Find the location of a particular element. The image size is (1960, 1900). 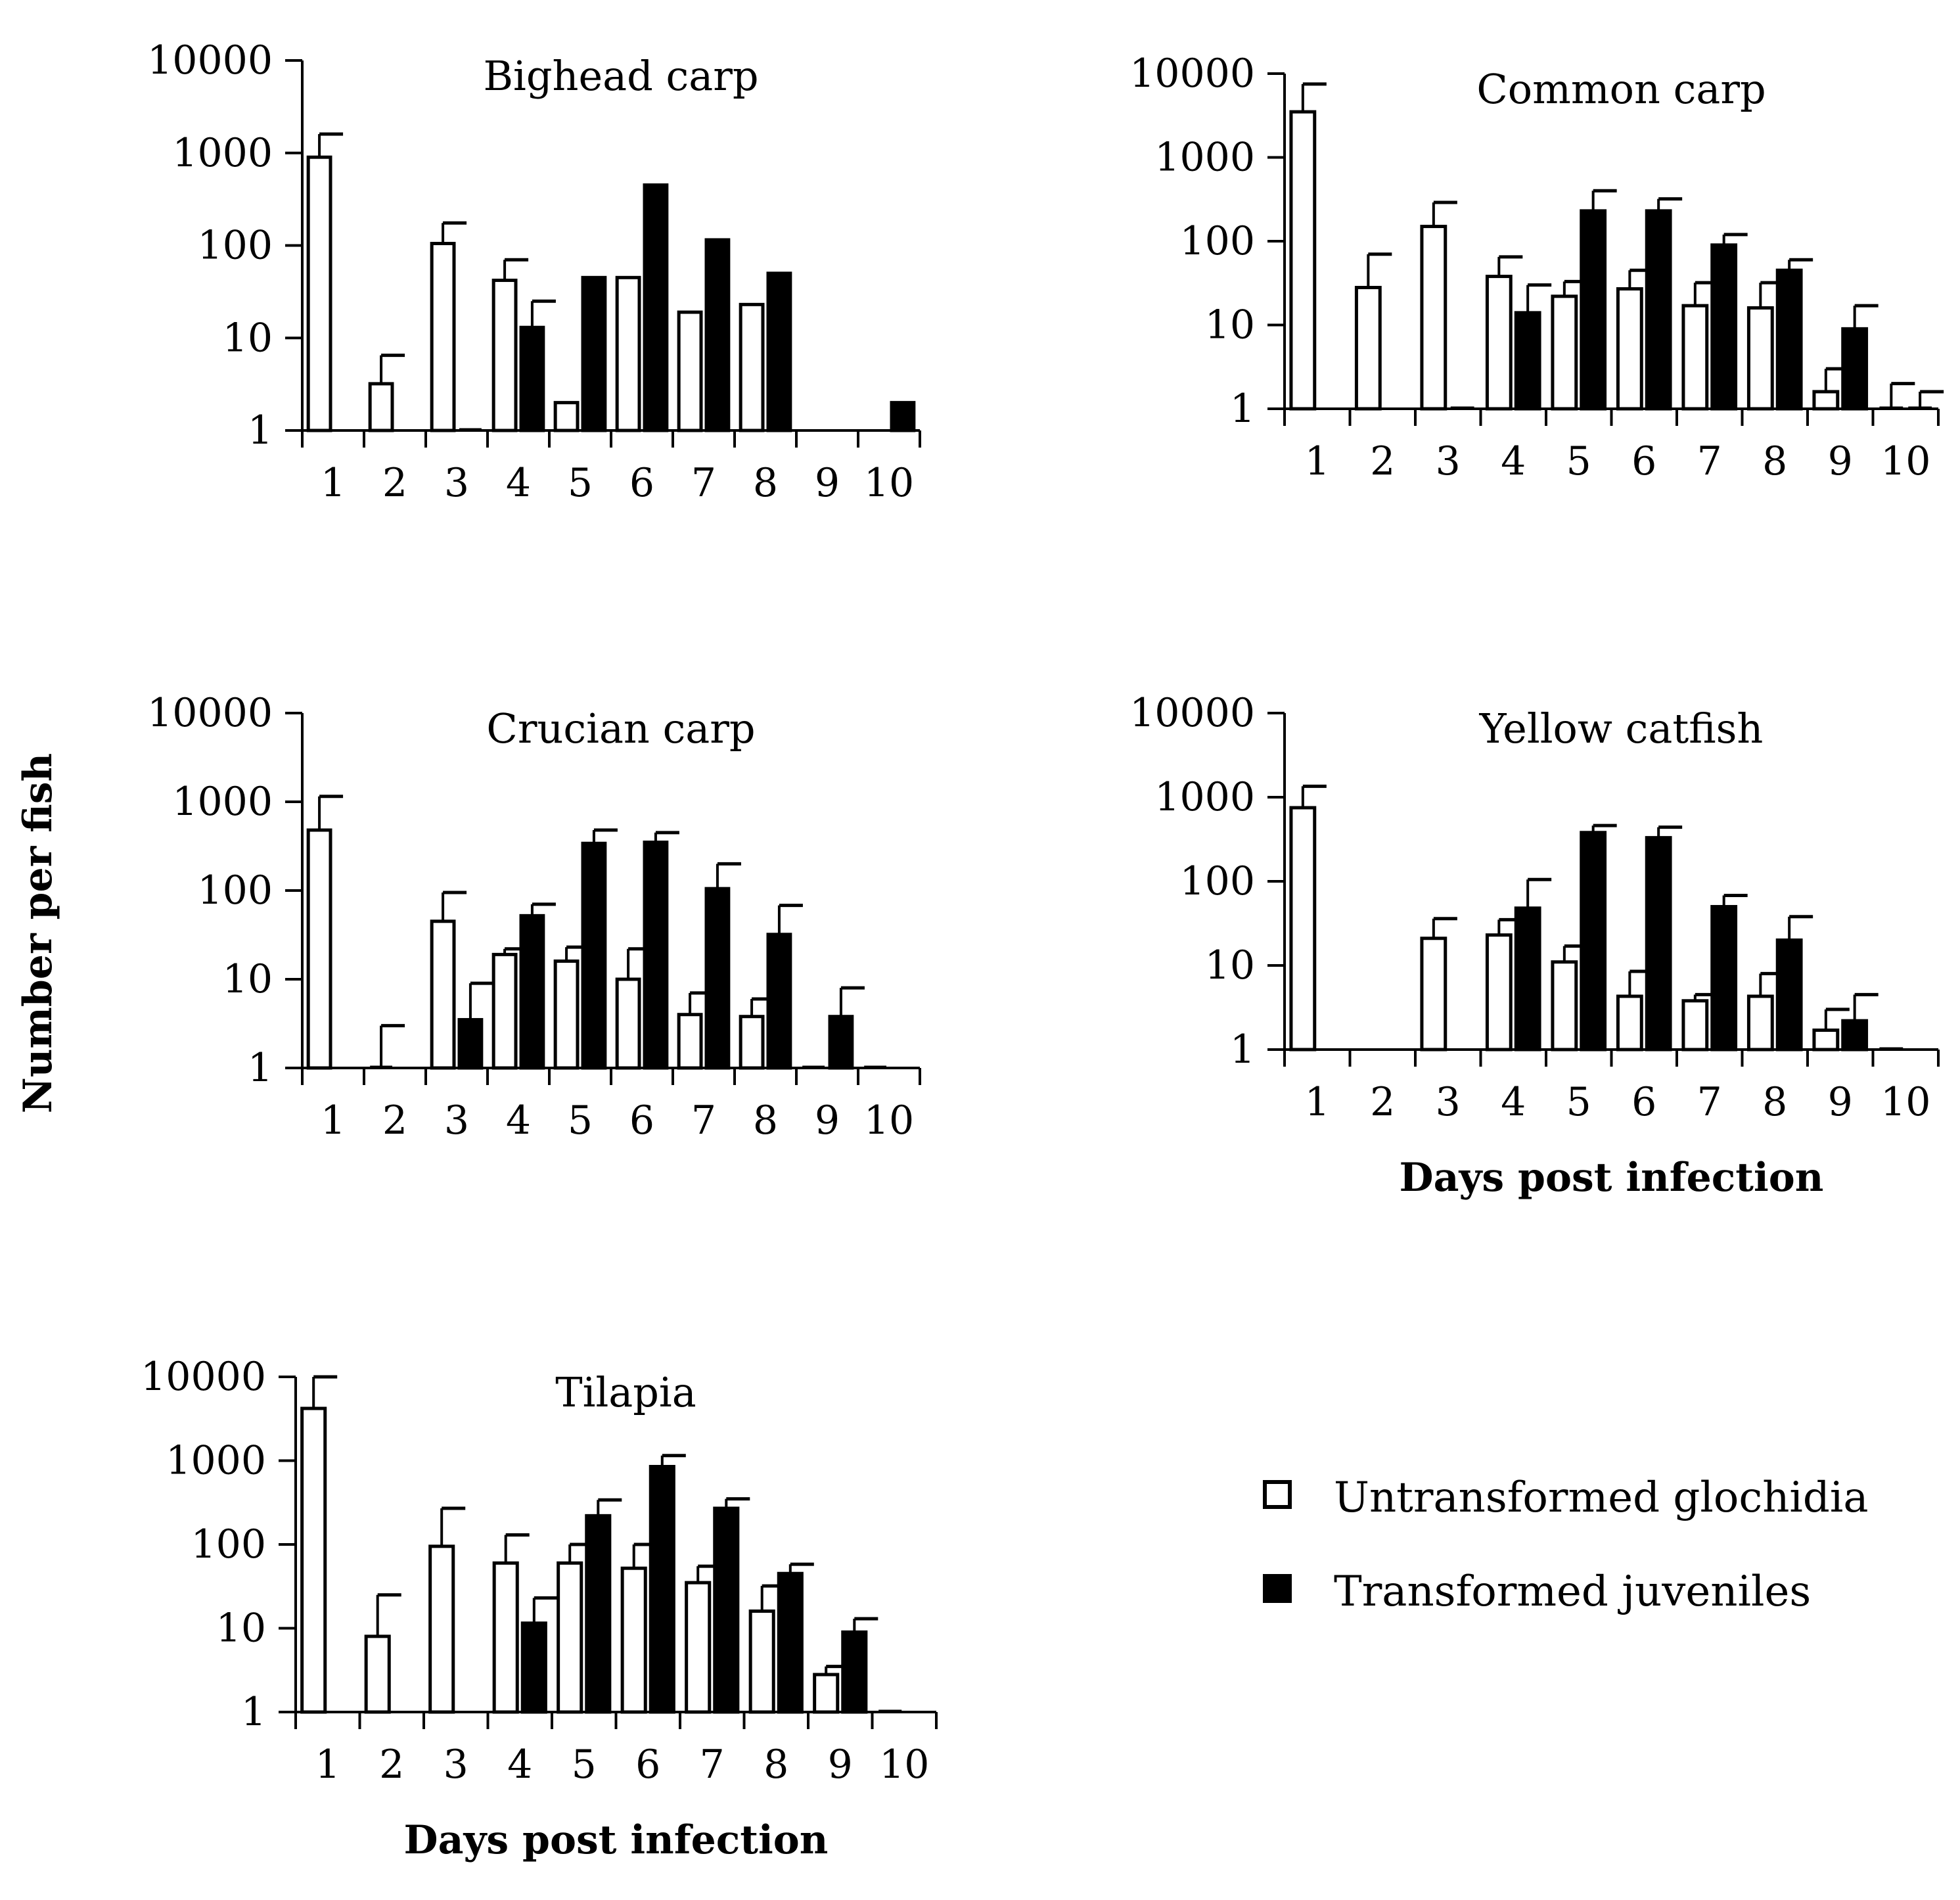

x-axis-label: Days post infection is located at coordinates (1612, 1178).